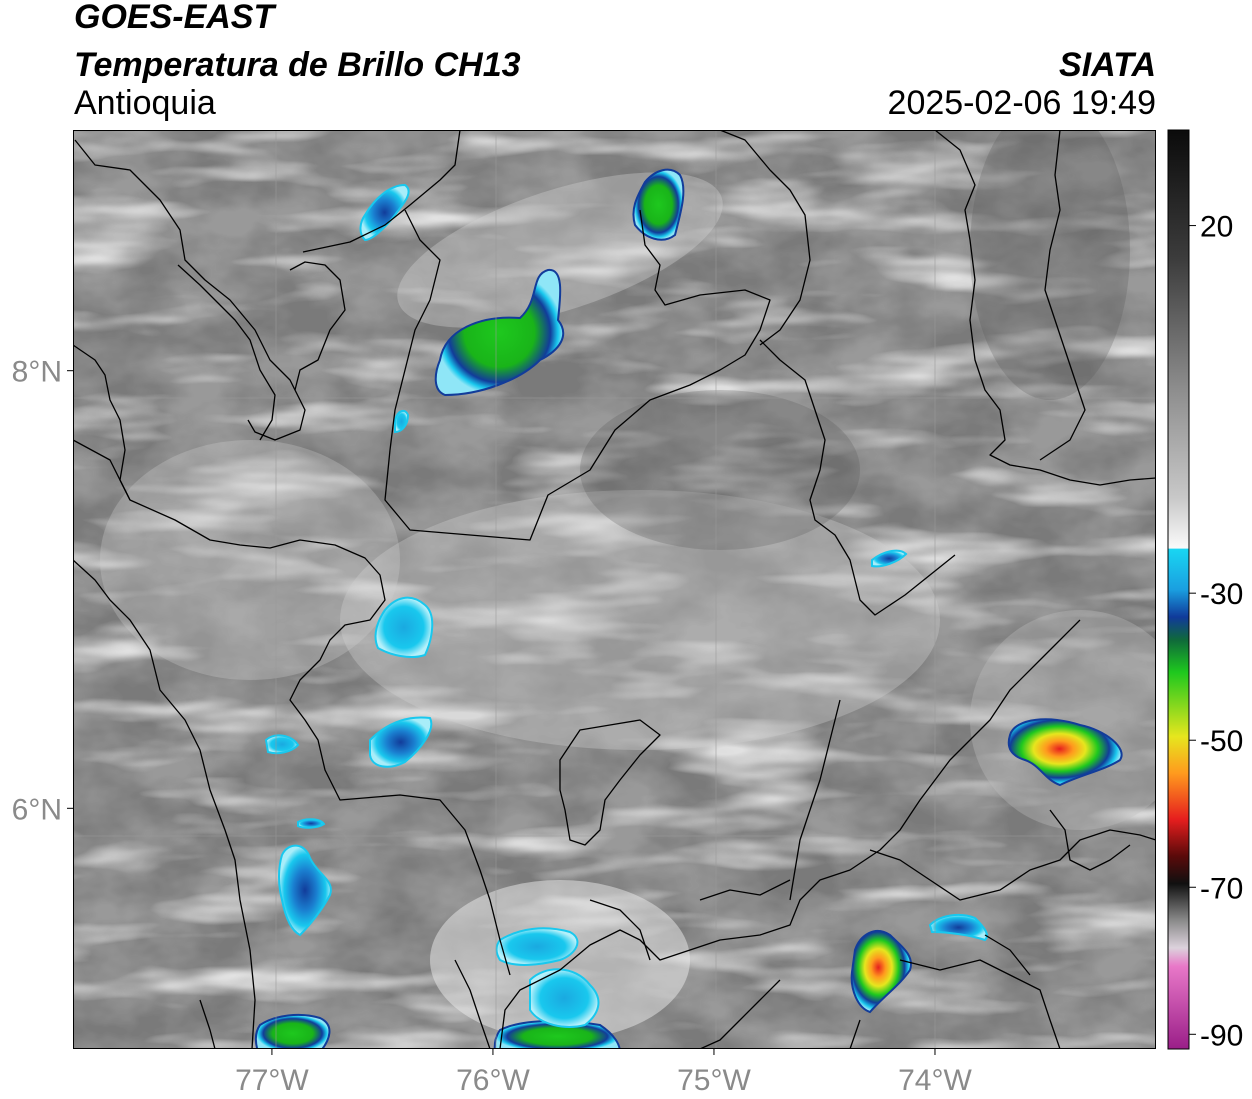 The height and width of the screenshot is (1099, 1252). What do you see at coordinates (37, 809) in the screenshot?
I see `lat-tick-label: 6°N` at bounding box center [37, 809].